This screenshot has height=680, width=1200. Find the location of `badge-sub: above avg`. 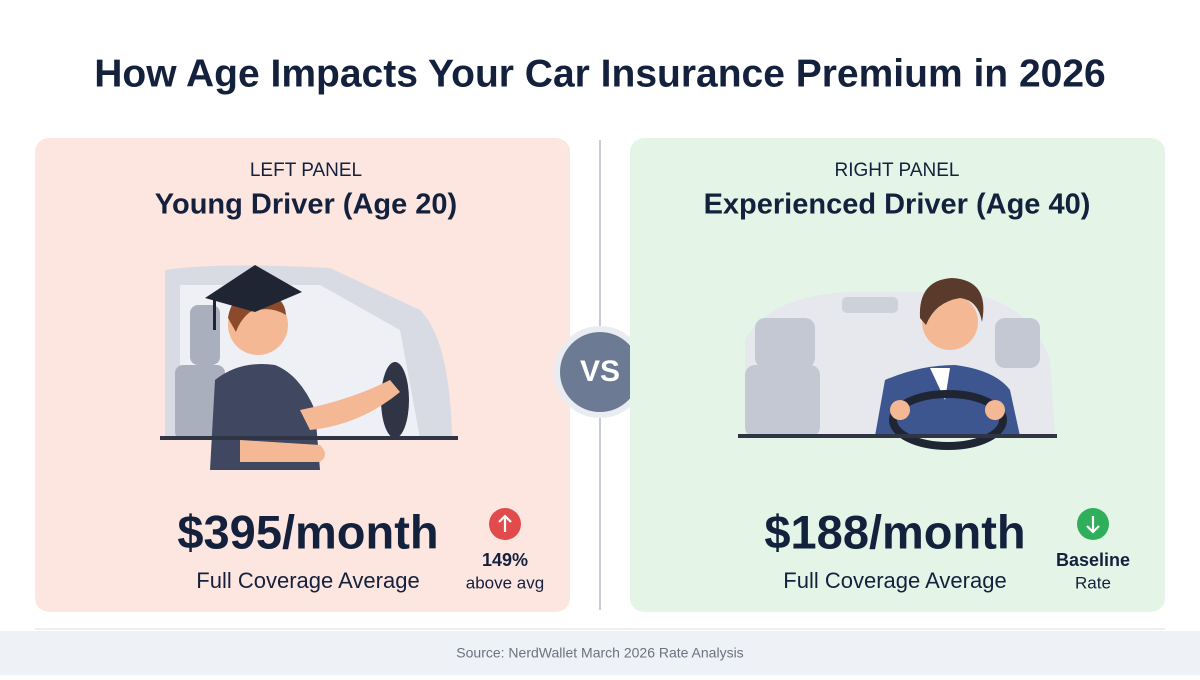

badge-sub: above avg is located at coordinates (505, 582).